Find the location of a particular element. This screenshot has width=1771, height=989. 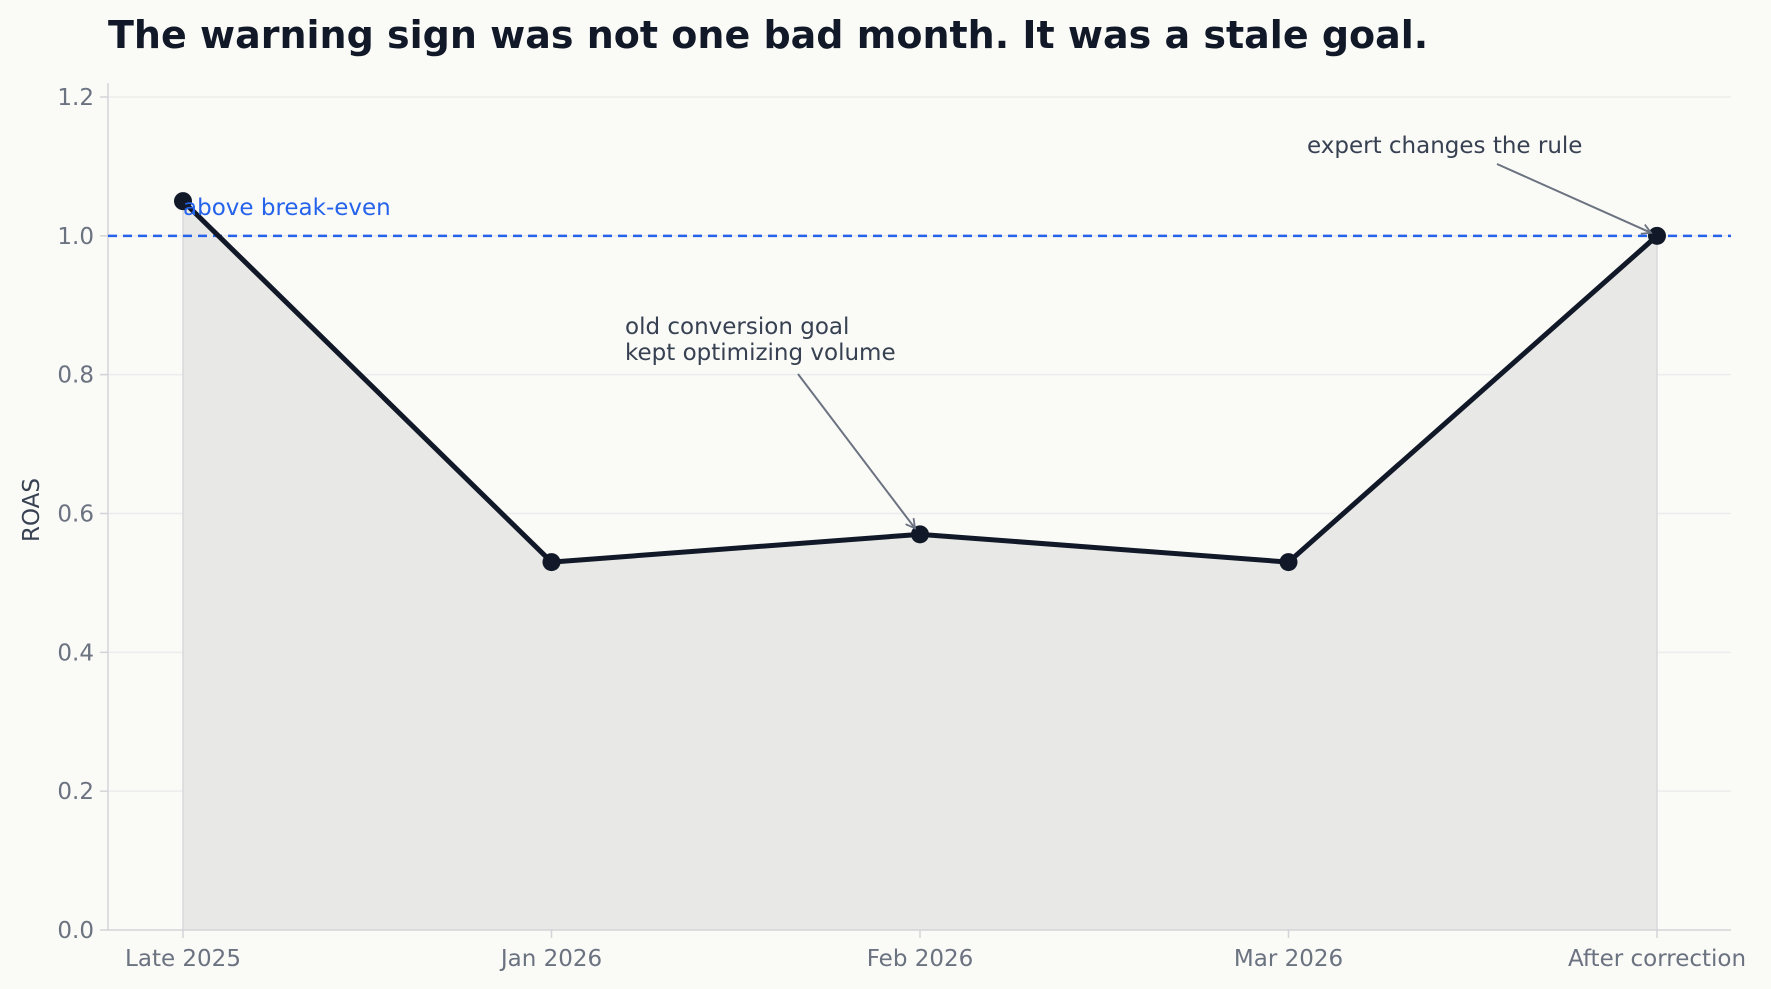

x-tick-label: Feb 2026 is located at coordinates (920, 959).